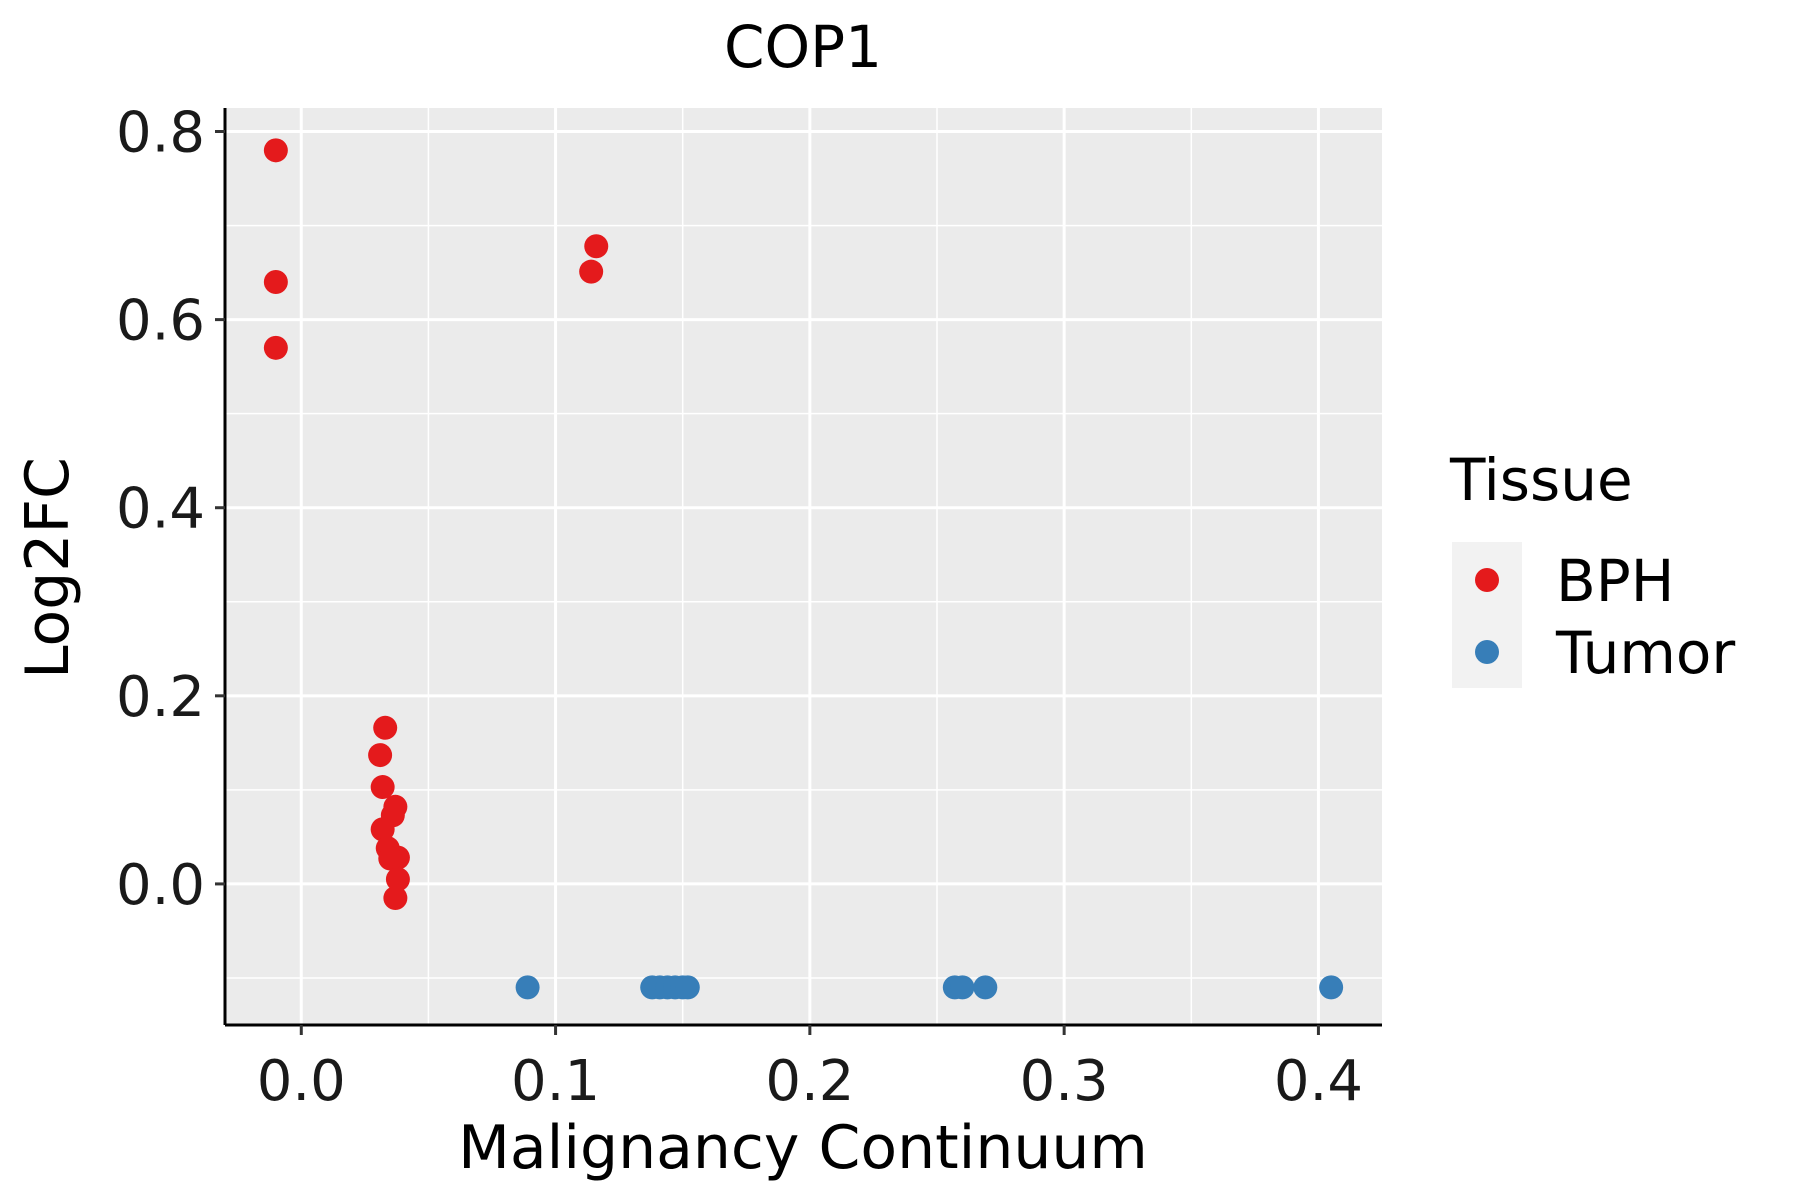 The image size is (1800, 1200). What do you see at coordinates (809, 1081) in the screenshot?
I see `x-tick-label: 0.2` at bounding box center [809, 1081].